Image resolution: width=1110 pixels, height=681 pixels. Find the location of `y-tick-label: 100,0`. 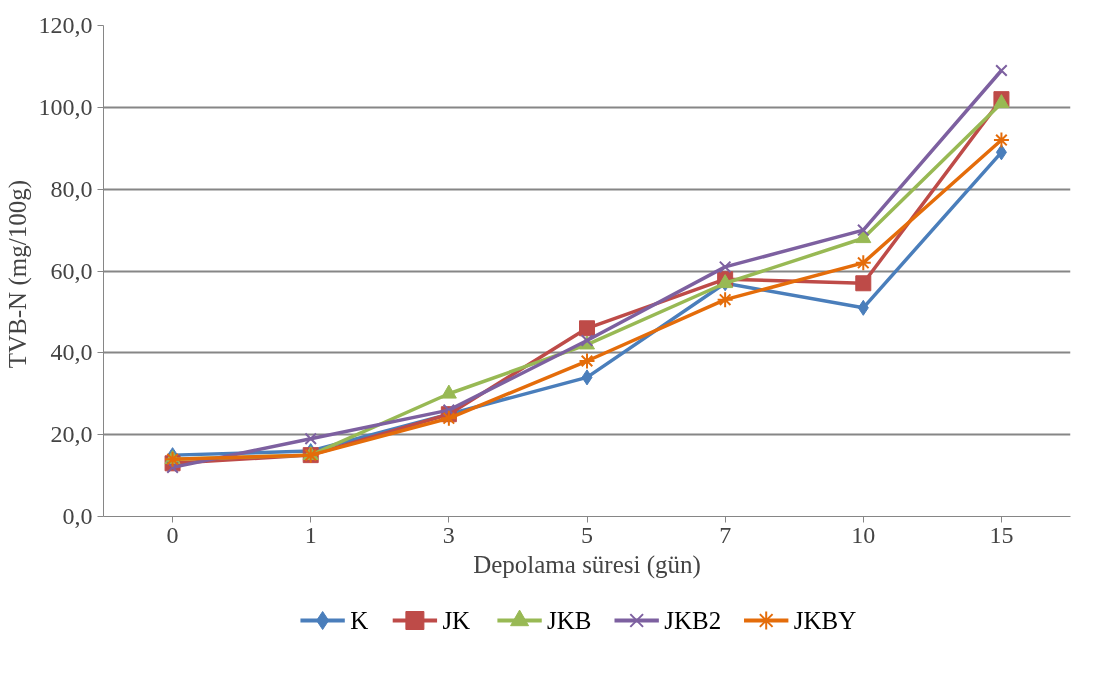

y-tick-label: 100,0 is located at coordinates (65, 106).